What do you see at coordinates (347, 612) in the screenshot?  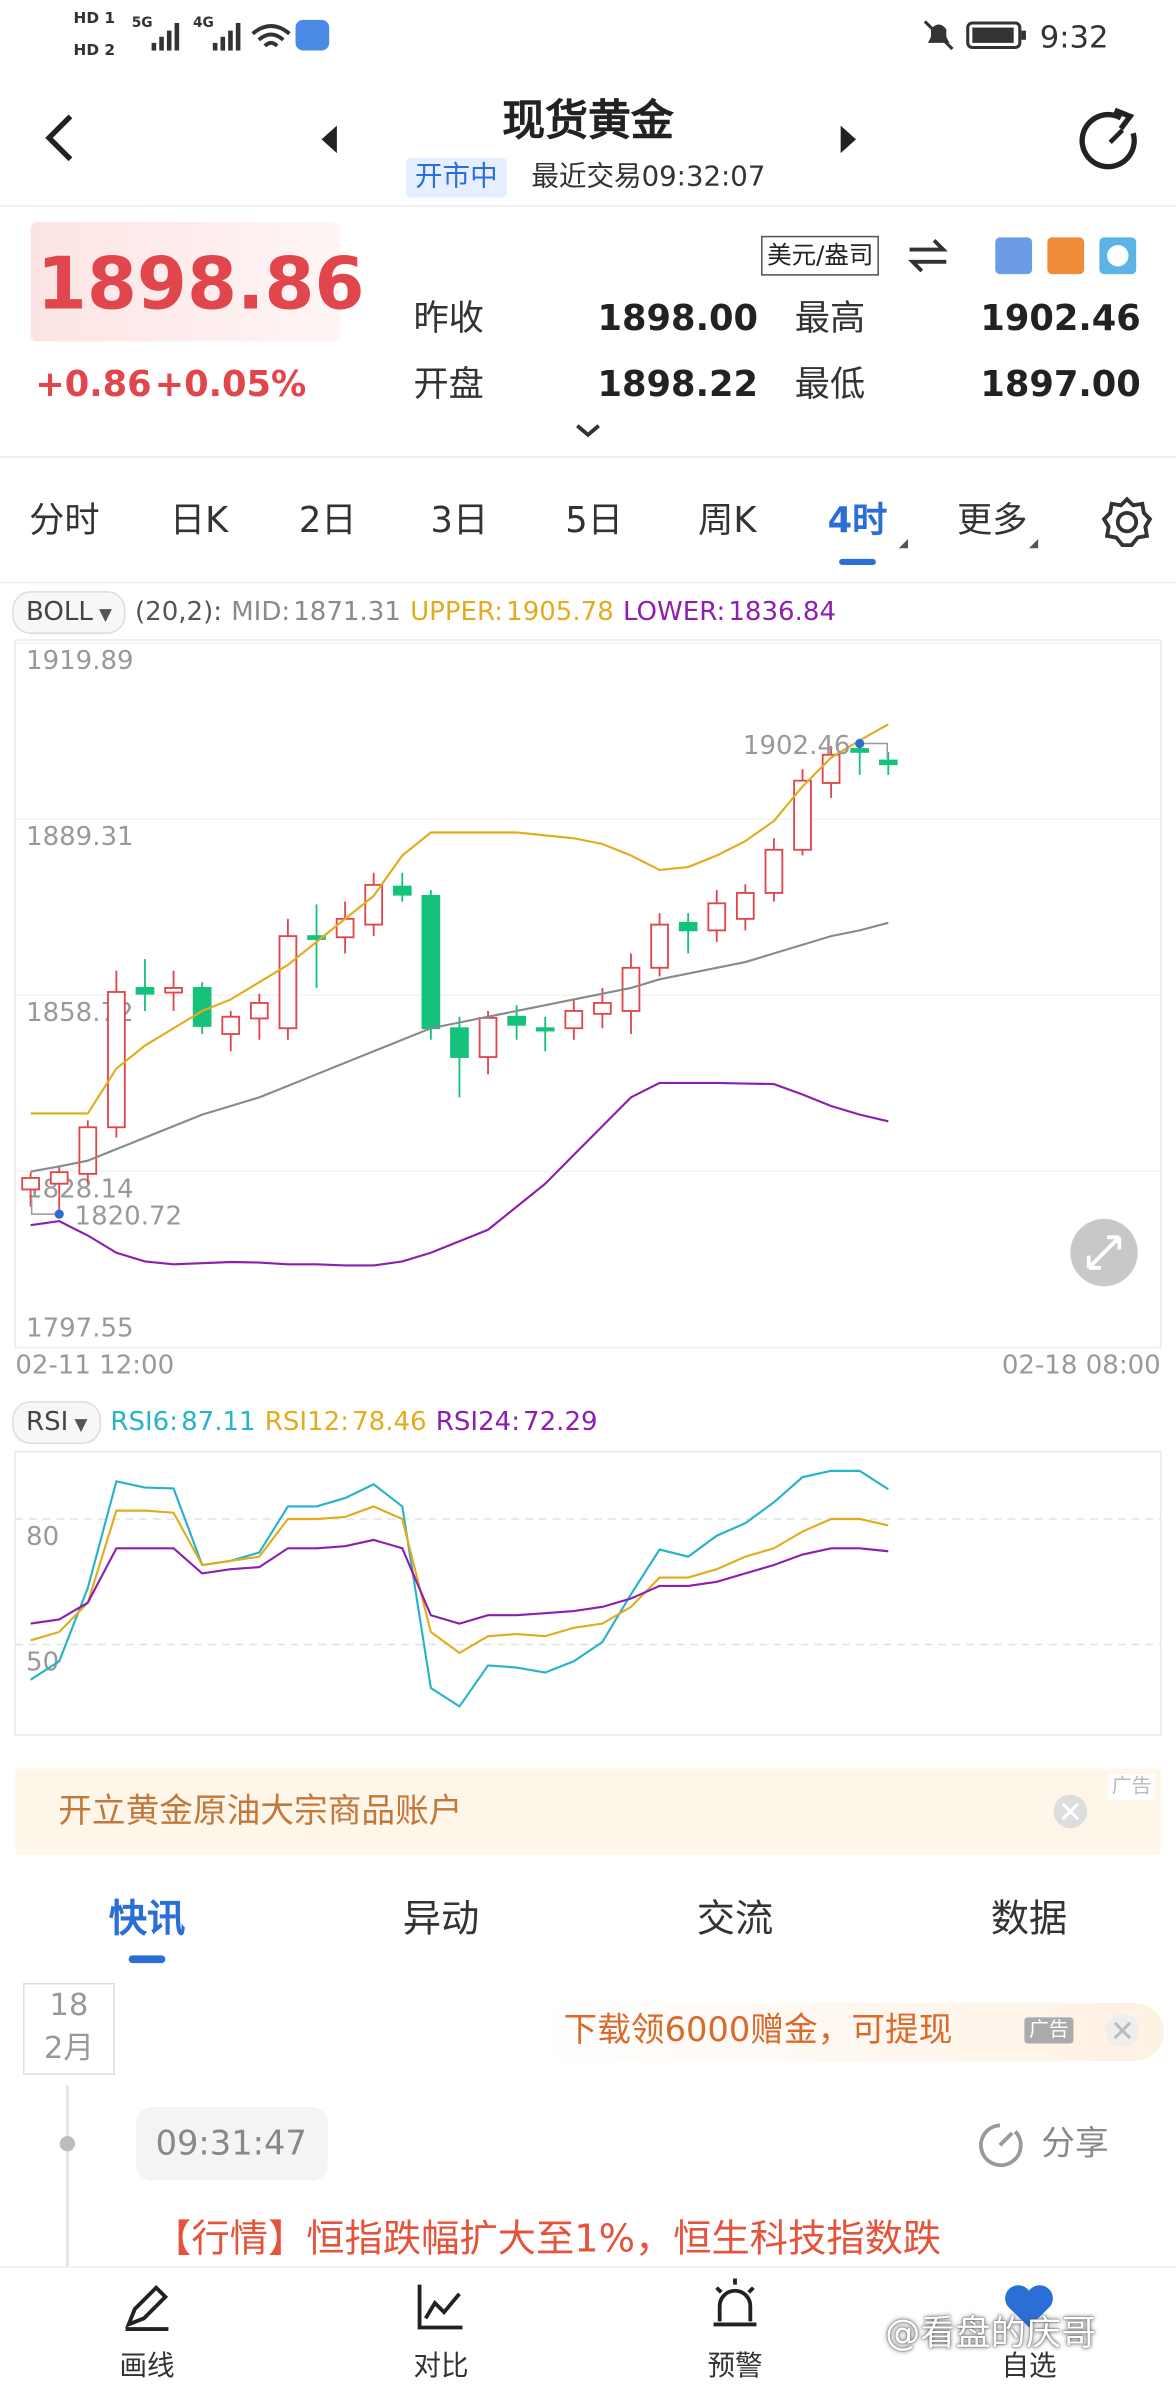 I see `legend-value: 1871.31` at bounding box center [347, 612].